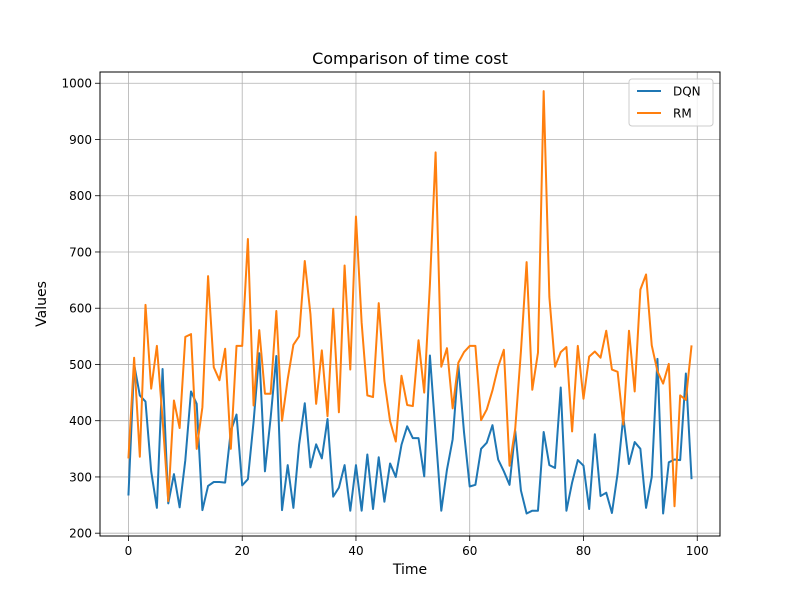 This screenshot has height=600, width=800. I want to click on y-axis-label: Values, so click(42, 304).